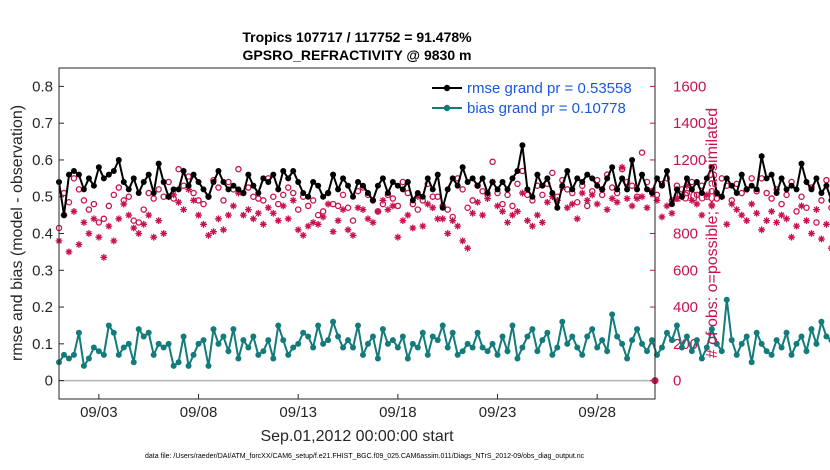 Image resolution: width=830 pixels, height=470 pixels. What do you see at coordinates (42, 86) in the screenshot?
I see `y-tick-label: 0.8` at bounding box center [42, 86].